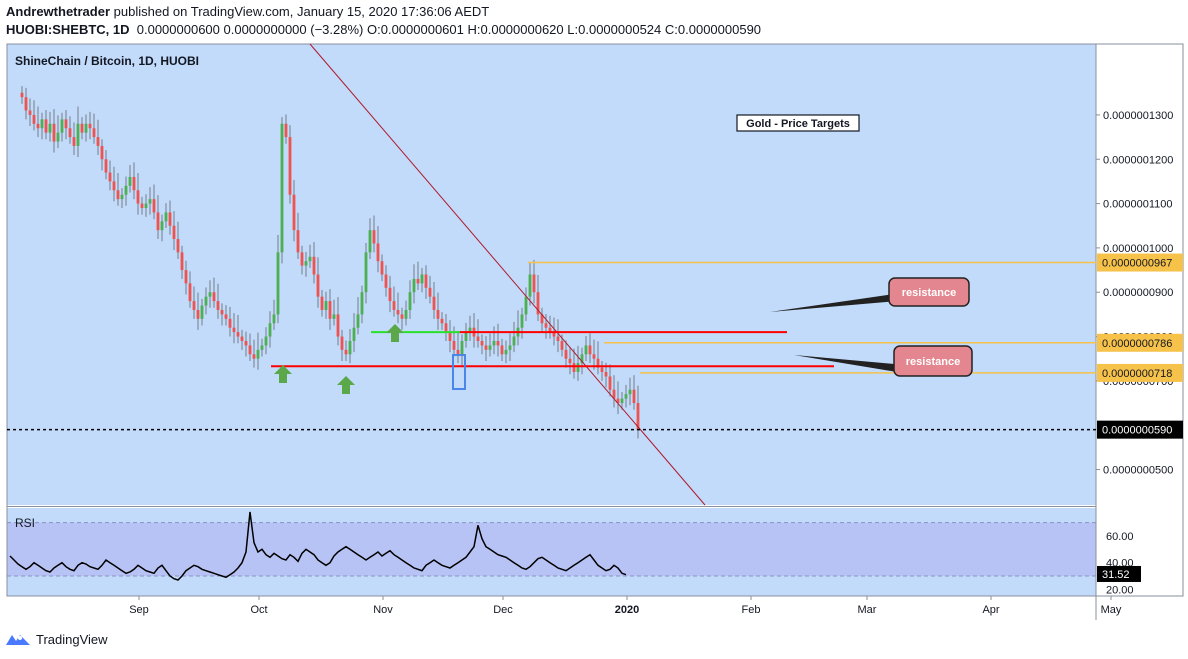 The height and width of the screenshot is (659, 1188). I want to click on highlight-box, so click(459, 372).